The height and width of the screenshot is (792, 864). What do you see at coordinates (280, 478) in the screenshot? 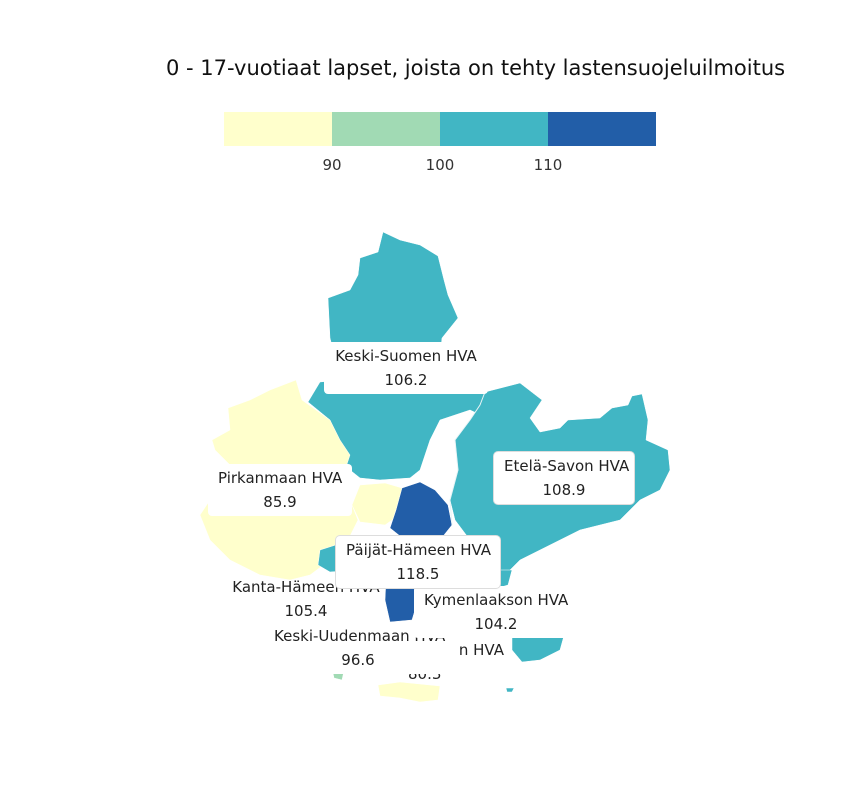
I see `label-pirkanmaa-name: Pirkanmaan HVA` at bounding box center [280, 478].